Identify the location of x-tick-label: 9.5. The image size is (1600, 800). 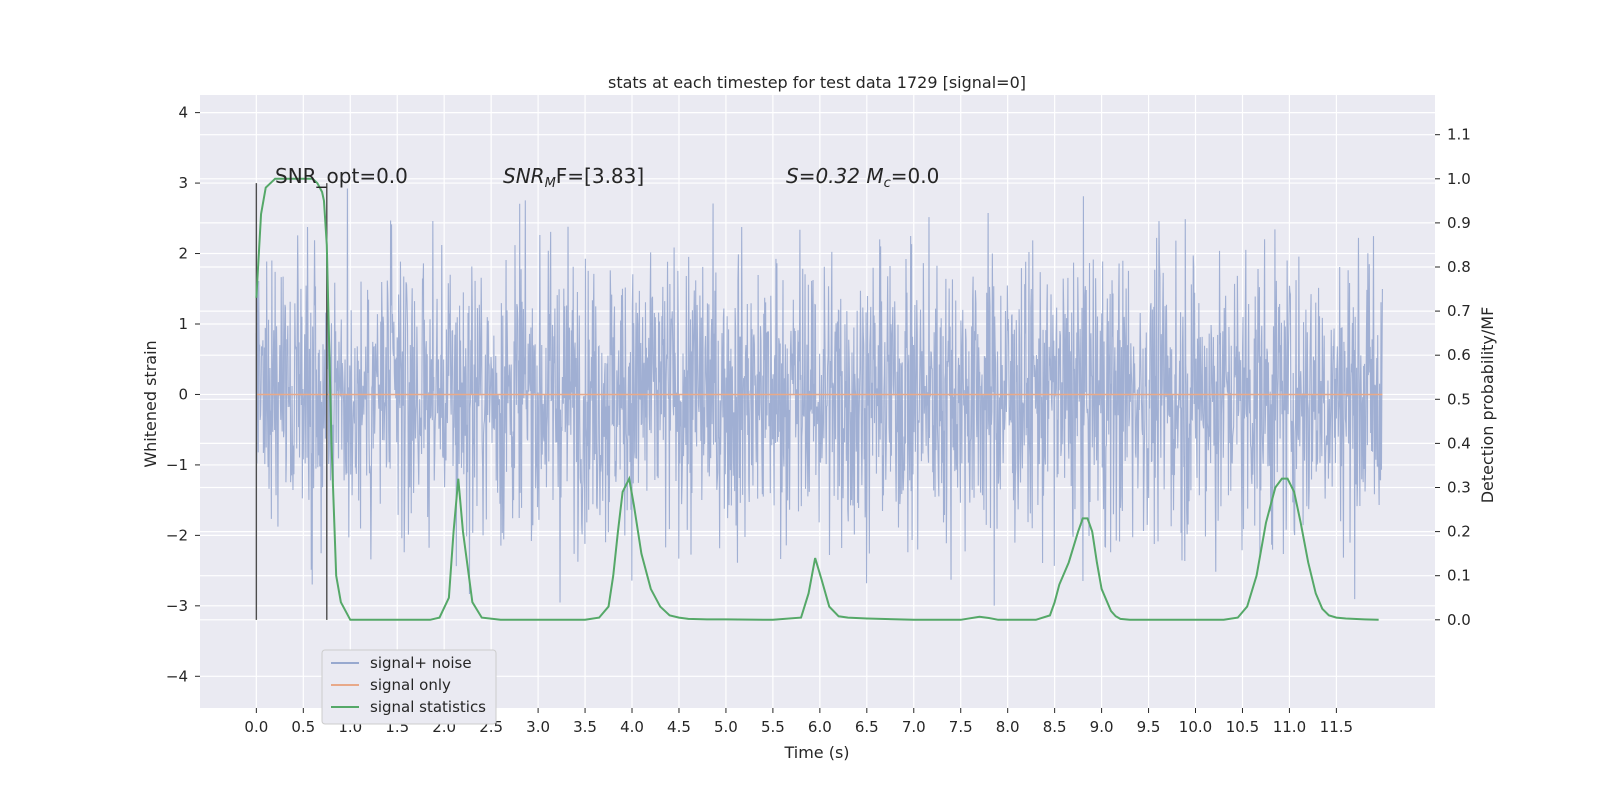
(1149, 727).